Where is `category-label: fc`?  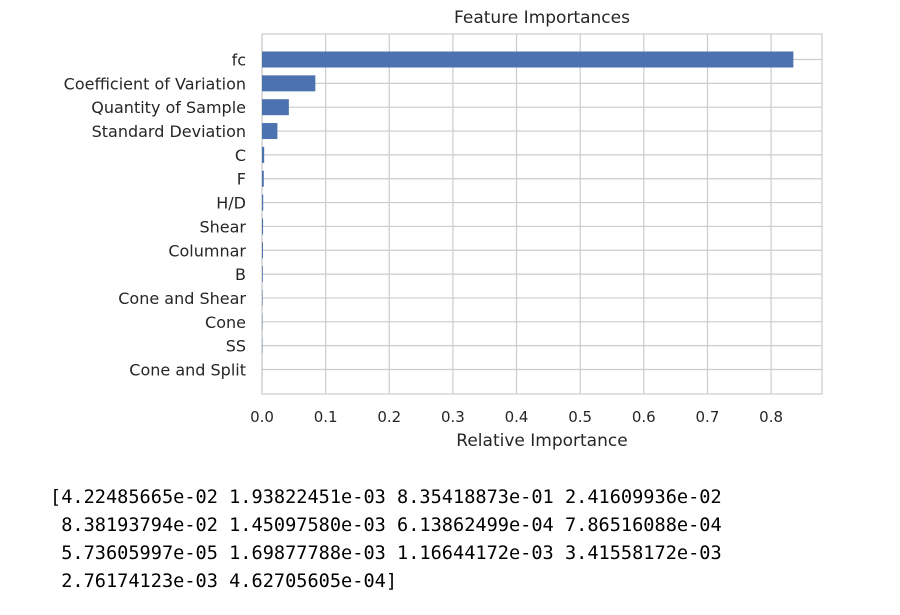 category-label: fc is located at coordinates (239, 60).